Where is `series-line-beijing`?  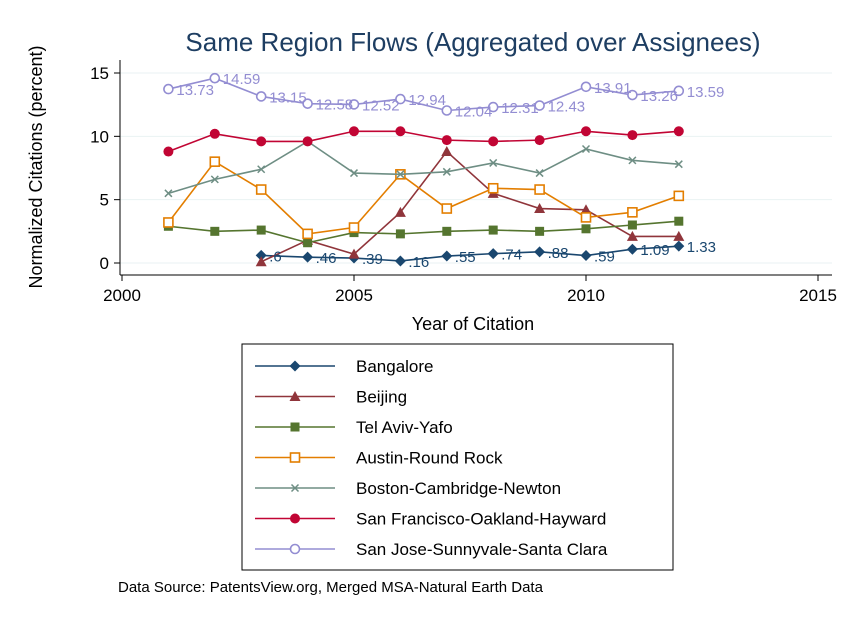
series-line-beijing is located at coordinates (469, 206).